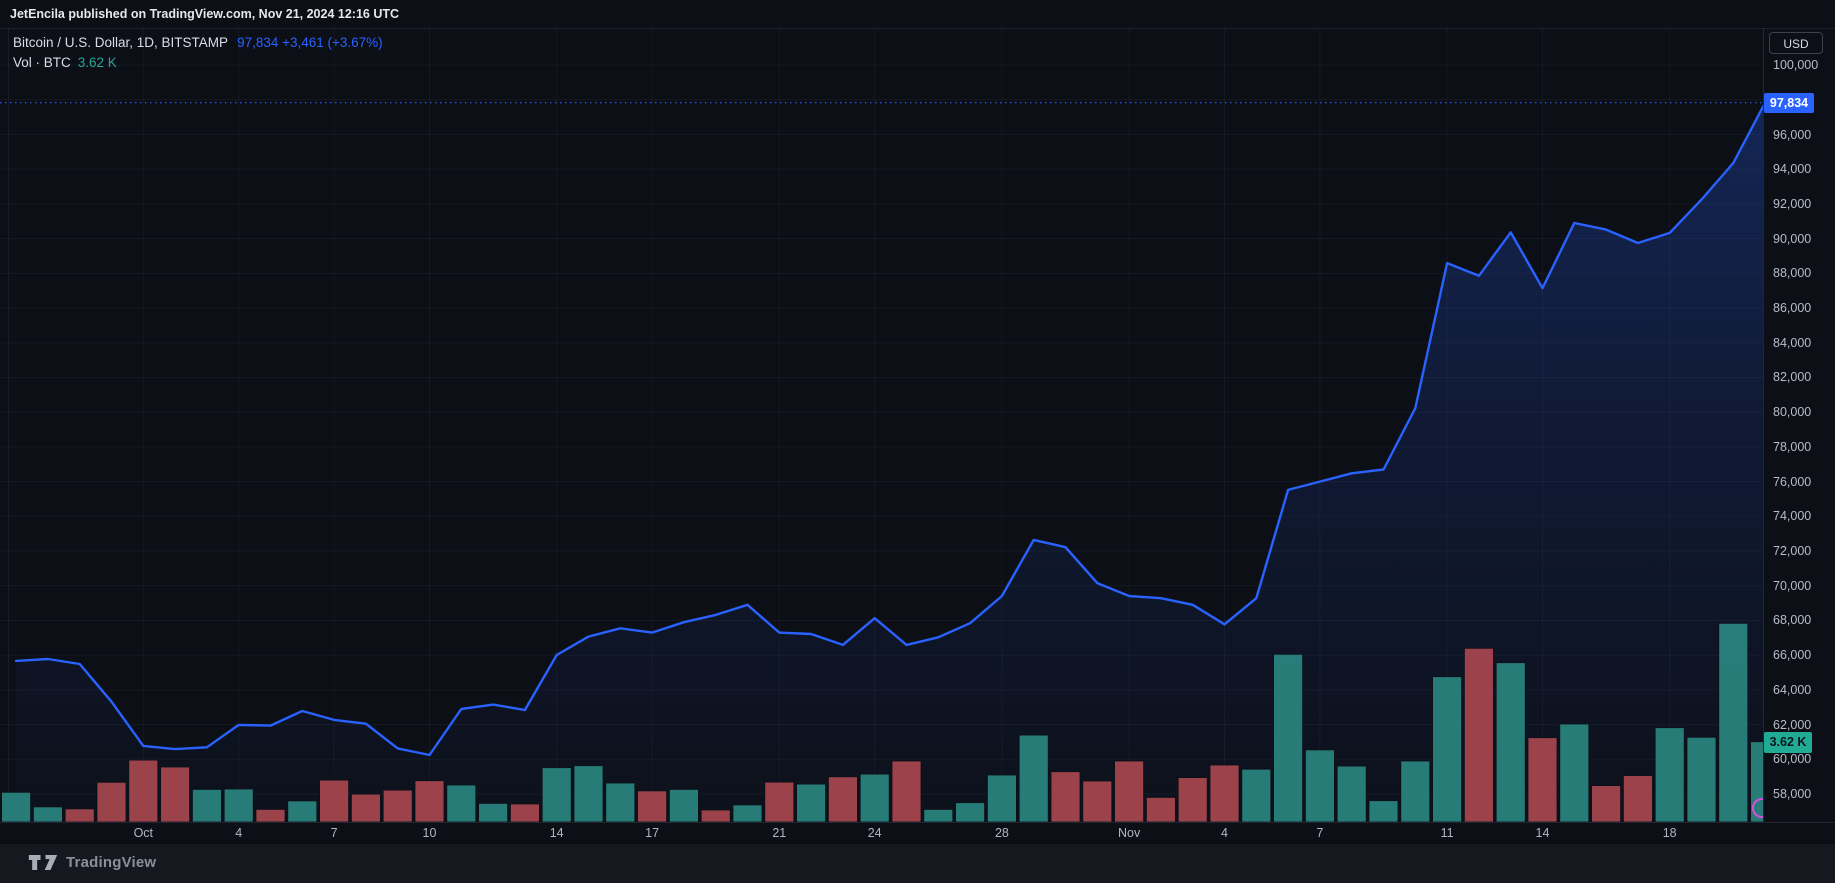  I want to click on price-tick-label: 80,000, so click(1792, 412).